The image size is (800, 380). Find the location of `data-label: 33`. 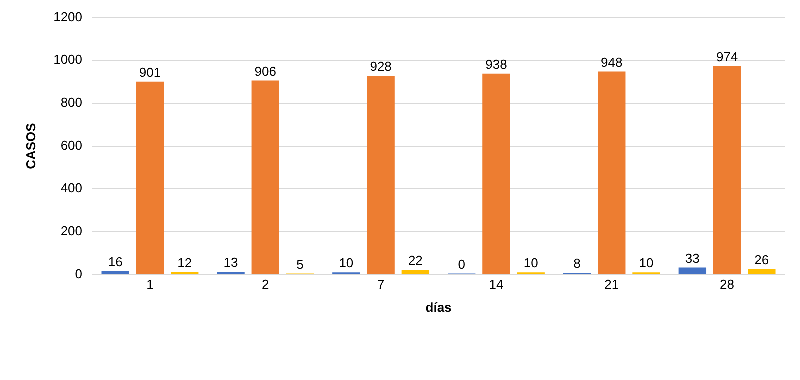

data-label: 33 is located at coordinates (692, 258).